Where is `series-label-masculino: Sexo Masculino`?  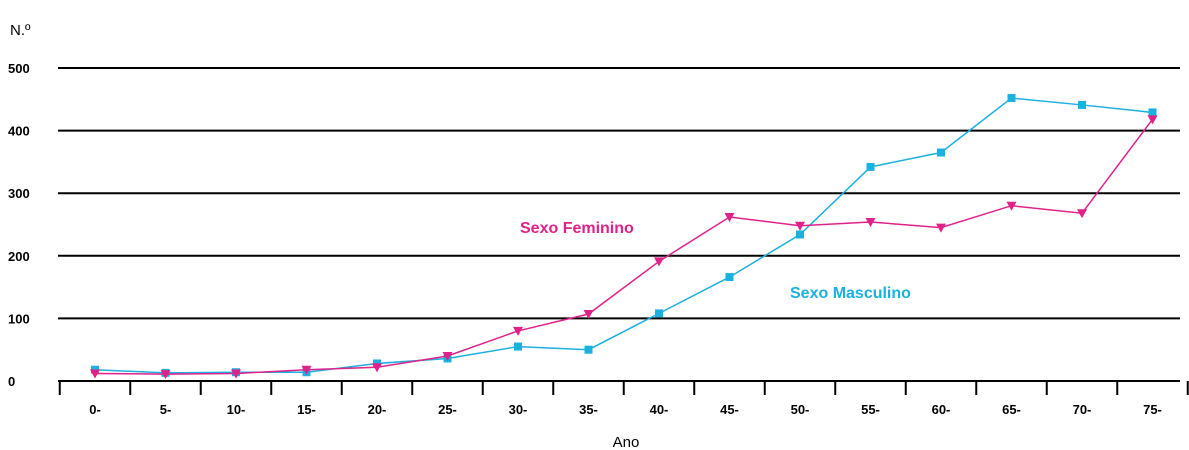 series-label-masculino: Sexo Masculino is located at coordinates (850, 293).